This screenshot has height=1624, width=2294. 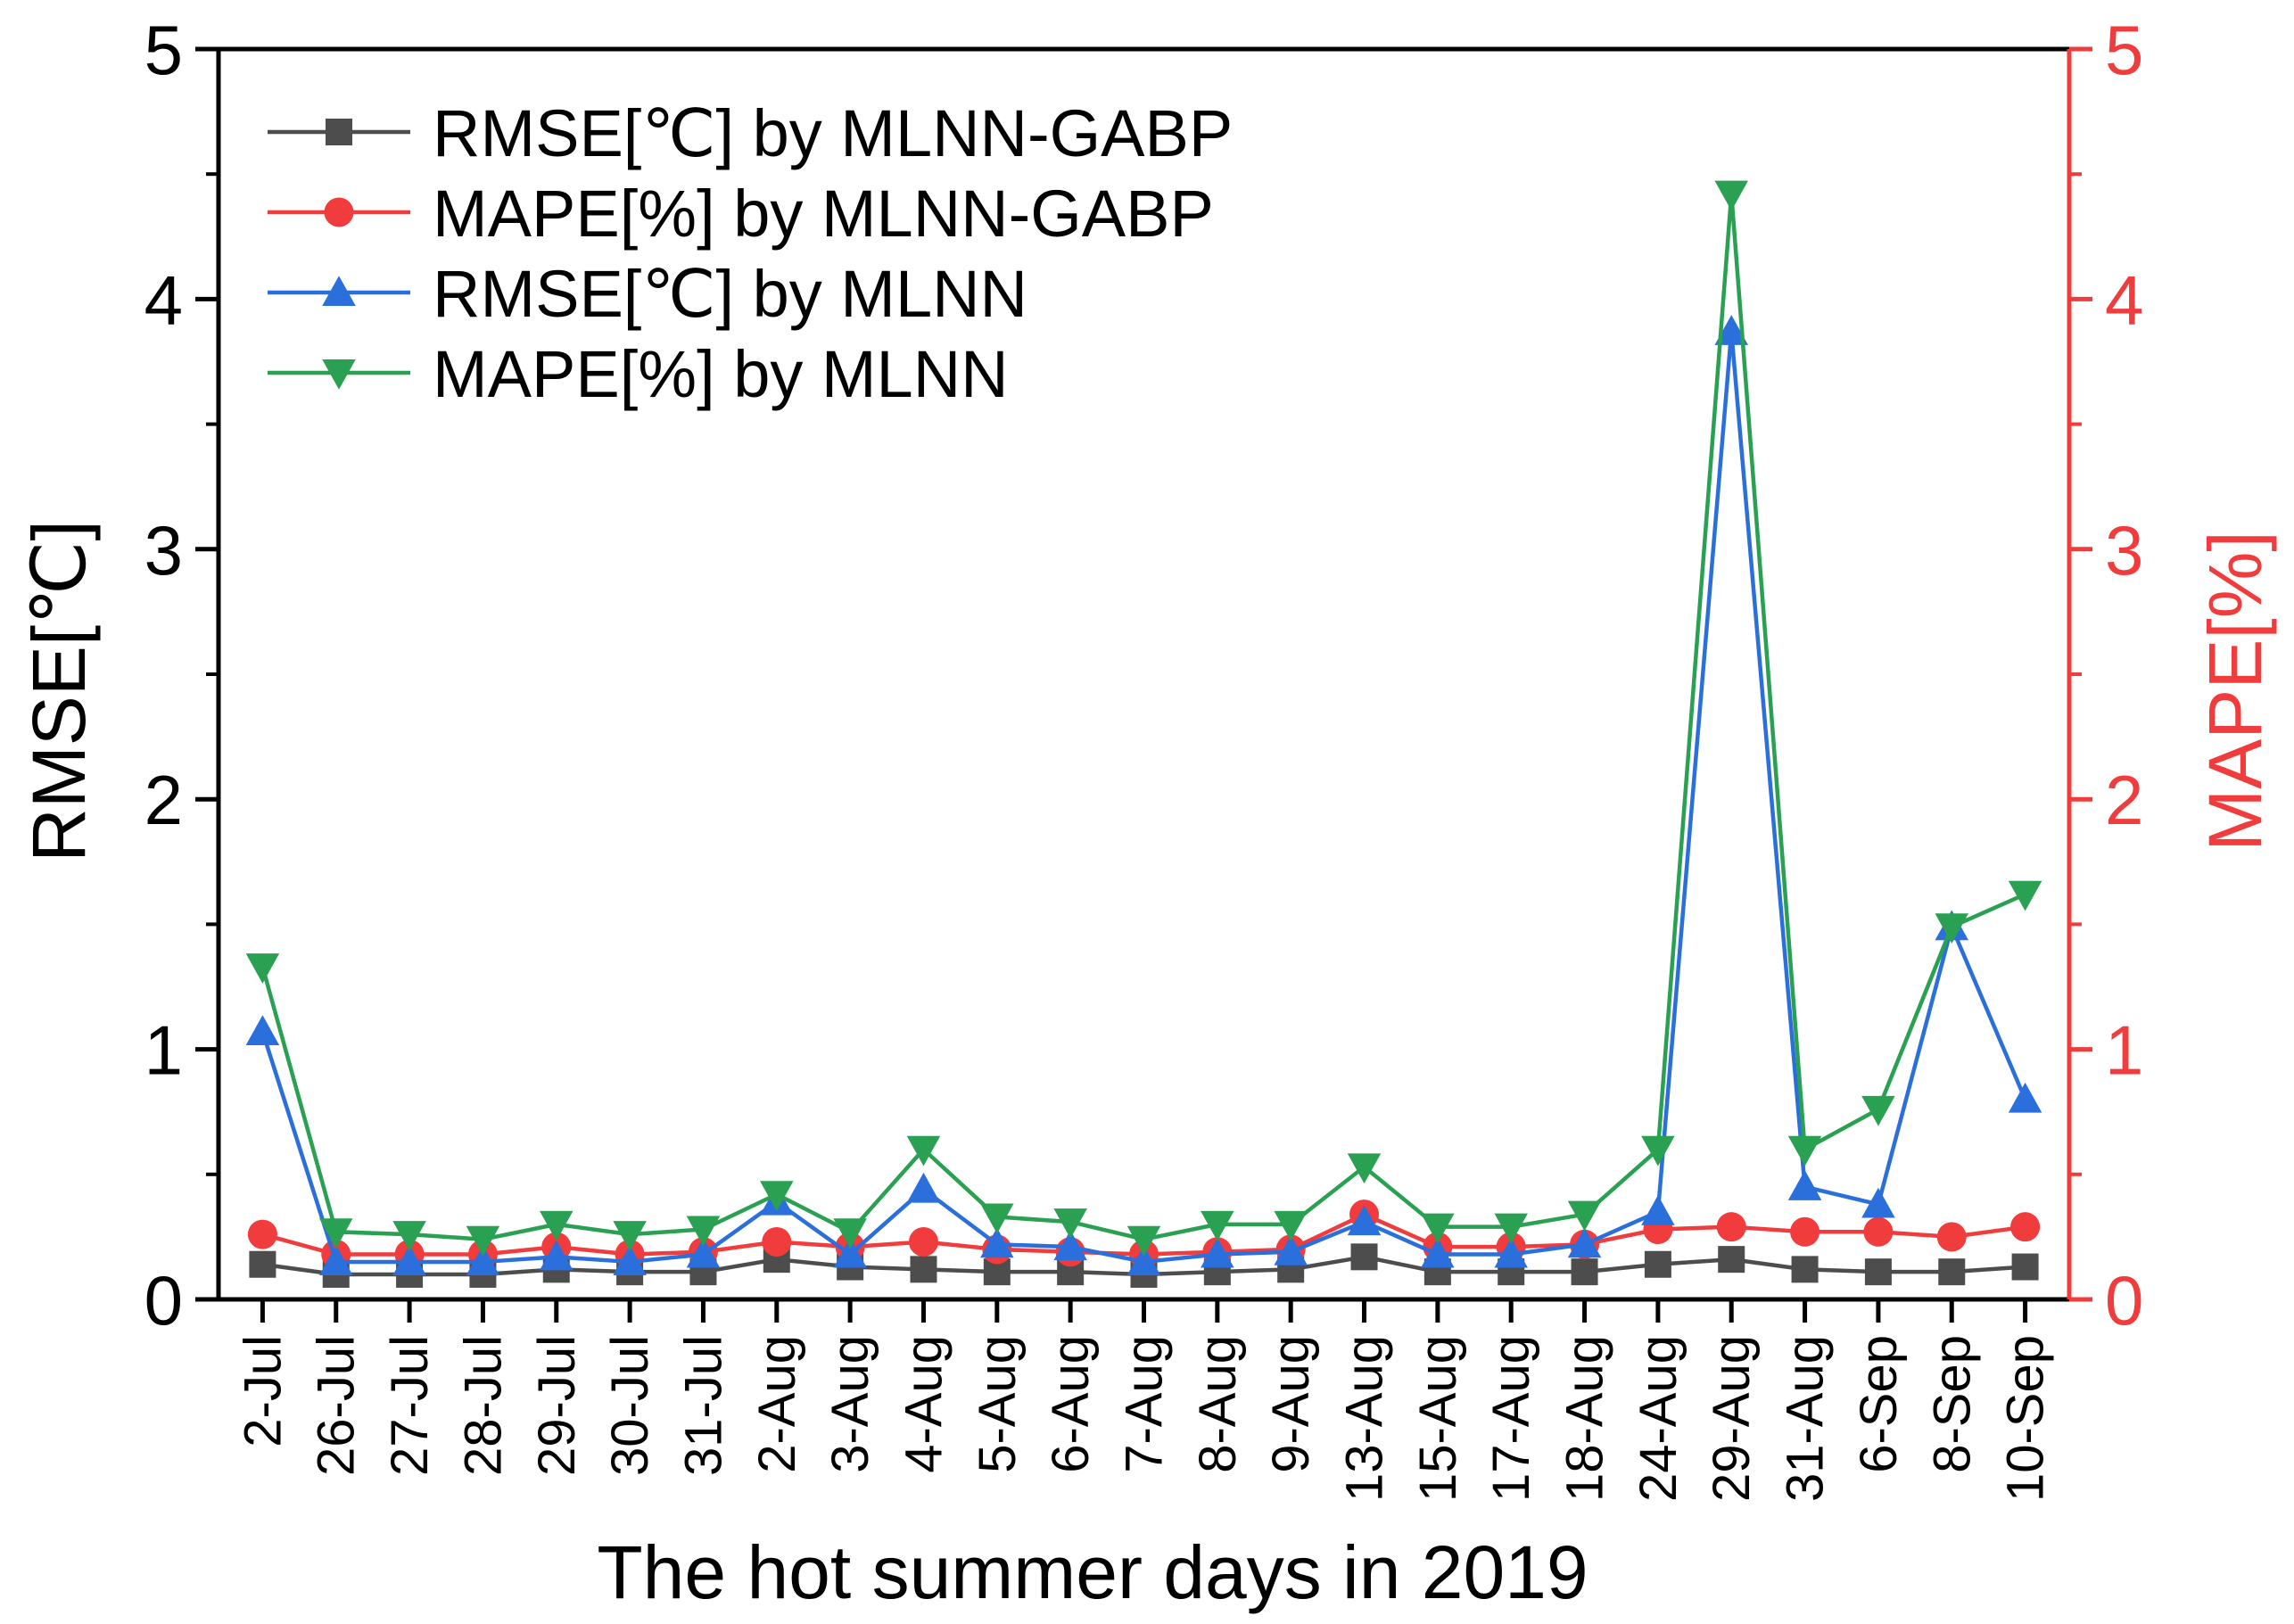 What do you see at coordinates (630, 1405) in the screenshot?
I see `x-tick-label: 30-Jul` at bounding box center [630, 1405].